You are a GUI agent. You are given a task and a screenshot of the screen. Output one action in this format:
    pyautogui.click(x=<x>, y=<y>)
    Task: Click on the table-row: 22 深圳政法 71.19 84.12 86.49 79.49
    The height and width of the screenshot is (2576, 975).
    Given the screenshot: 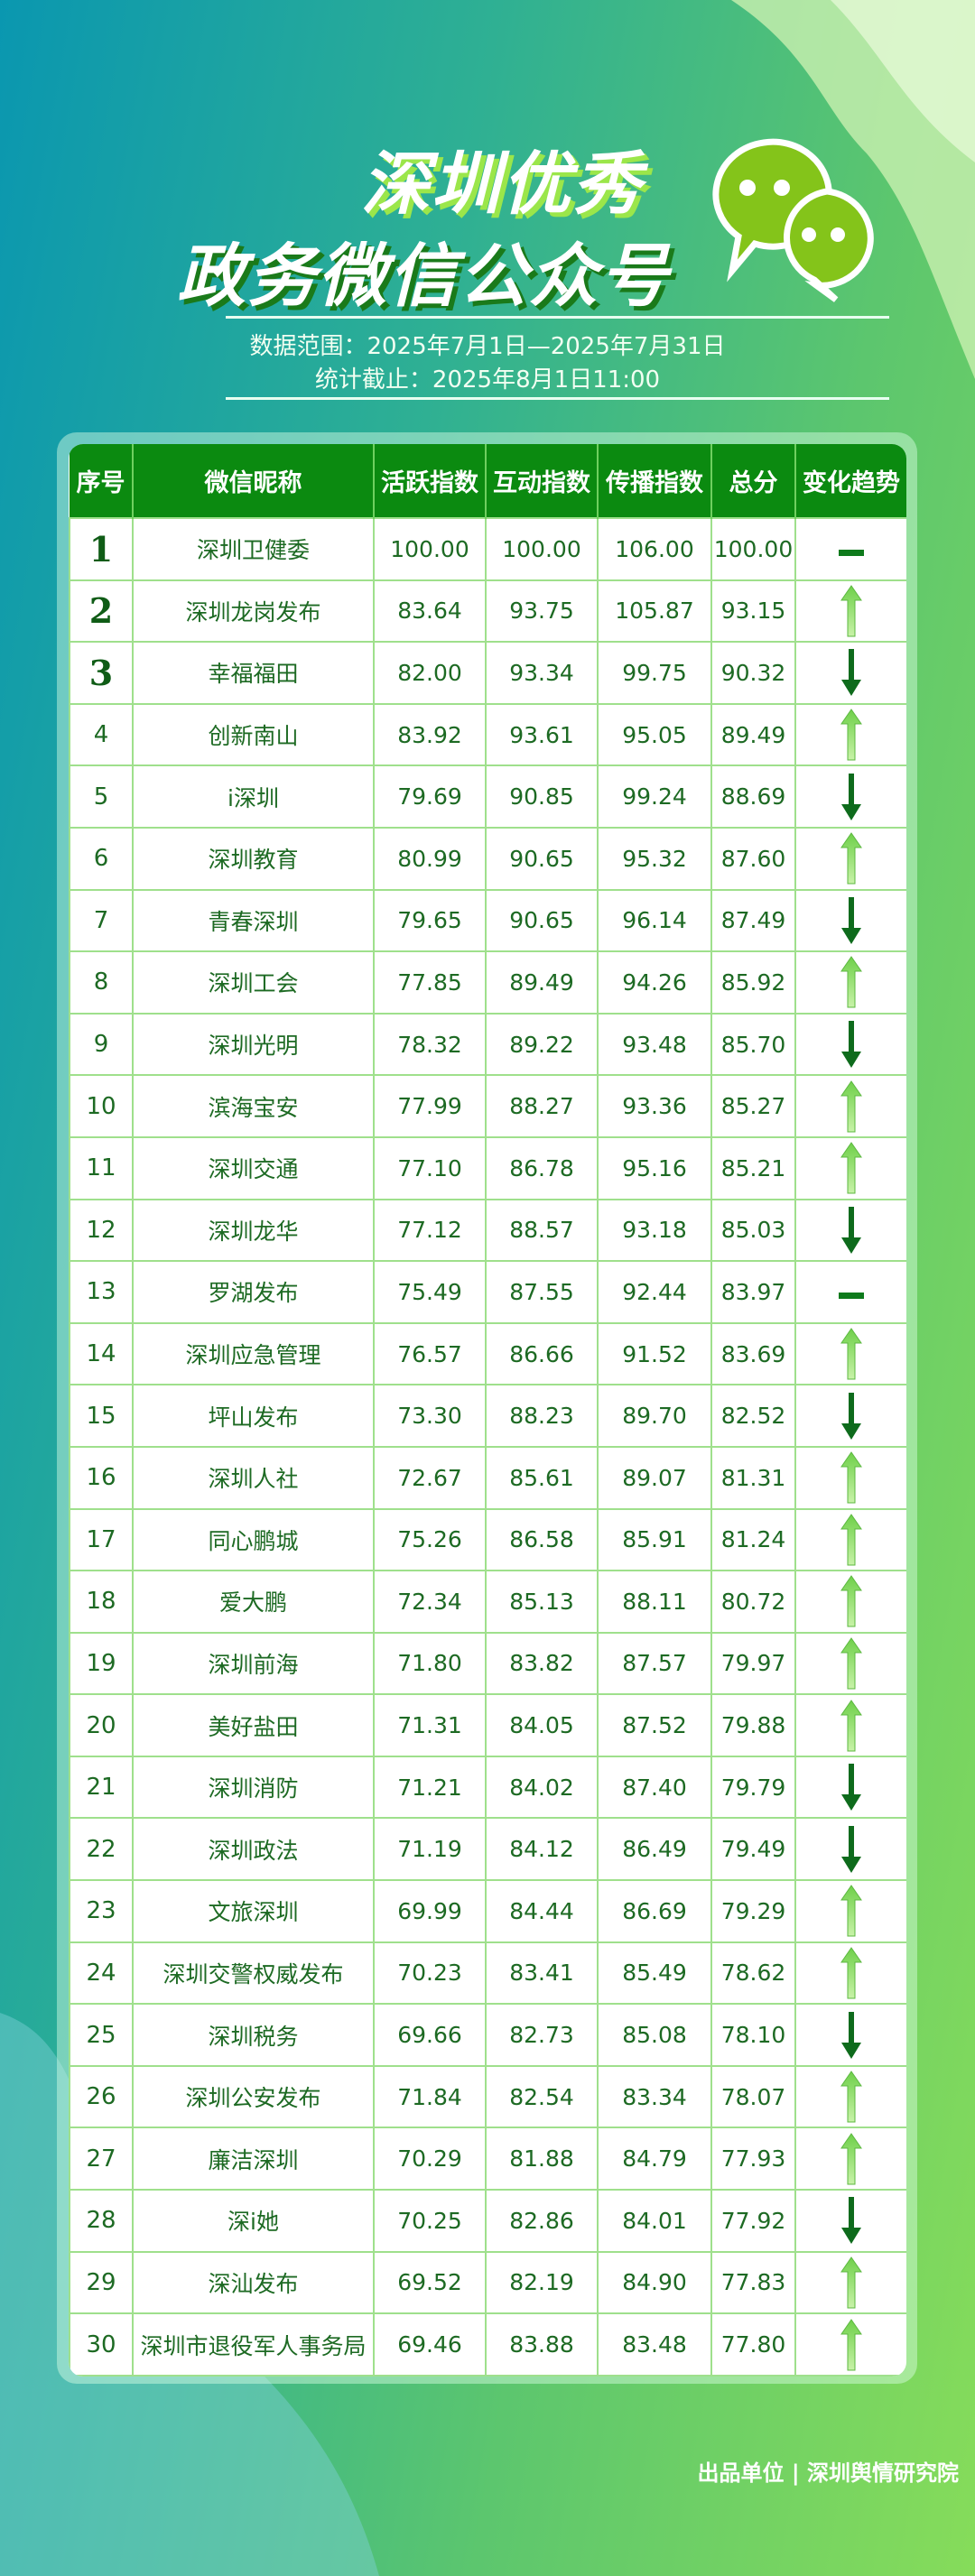 What is the action you would take?
    pyautogui.click(x=487, y=1849)
    